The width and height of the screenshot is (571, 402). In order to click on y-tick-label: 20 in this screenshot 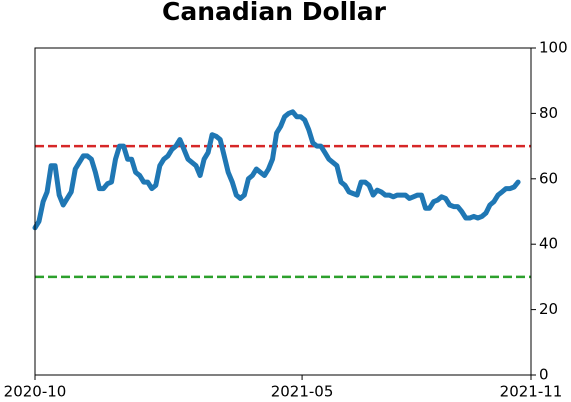, I will do `click(548, 309)`.